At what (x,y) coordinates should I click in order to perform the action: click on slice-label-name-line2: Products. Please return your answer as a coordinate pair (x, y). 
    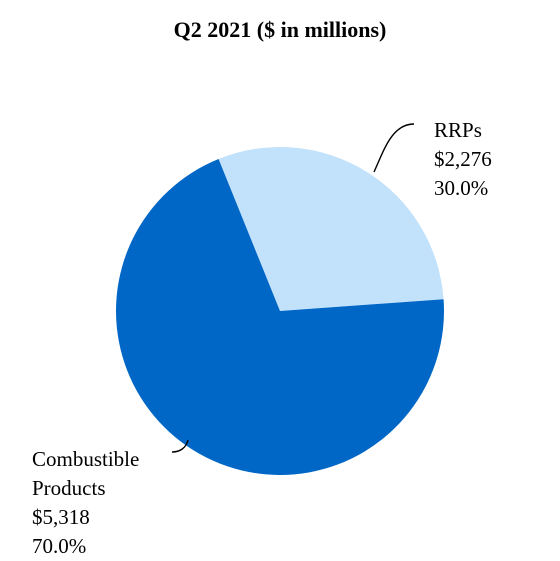
    Looking at the image, I should click on (69, 488).